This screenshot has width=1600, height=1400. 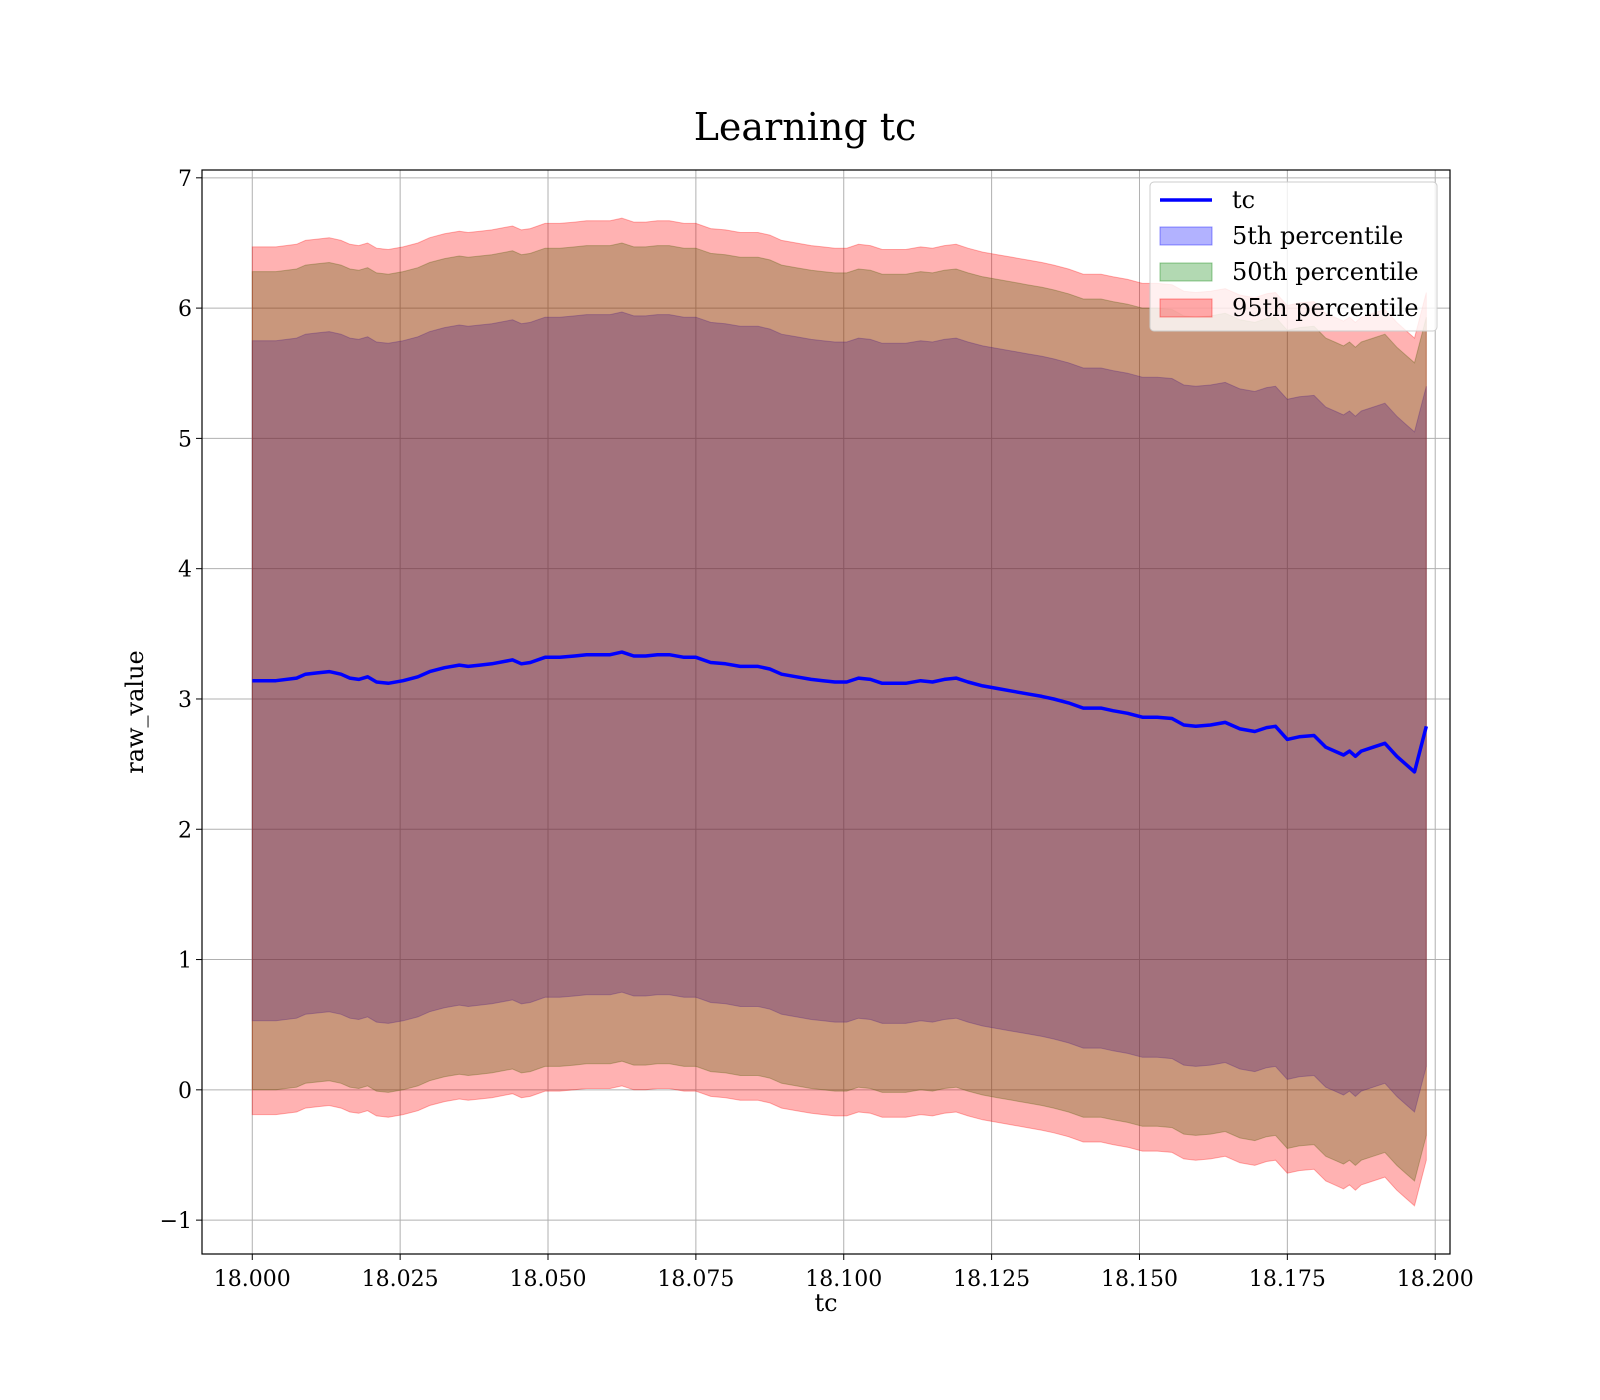 What do you see at coordinates (1317, 236) in the screenshot?
I see `legend-label: 5th percentile` at bounding box center [1317, 236].